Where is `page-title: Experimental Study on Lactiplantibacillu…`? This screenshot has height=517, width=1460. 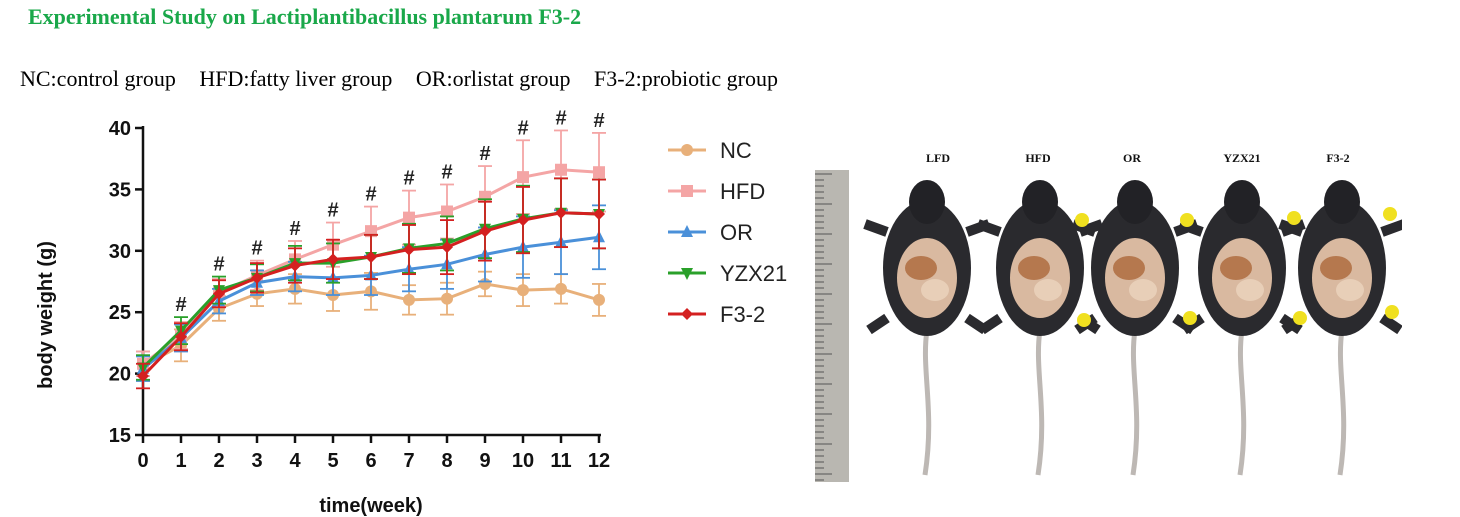
page-title: Experimental Study on Lactiplantibacillu… is located at coordinates (305, 16).